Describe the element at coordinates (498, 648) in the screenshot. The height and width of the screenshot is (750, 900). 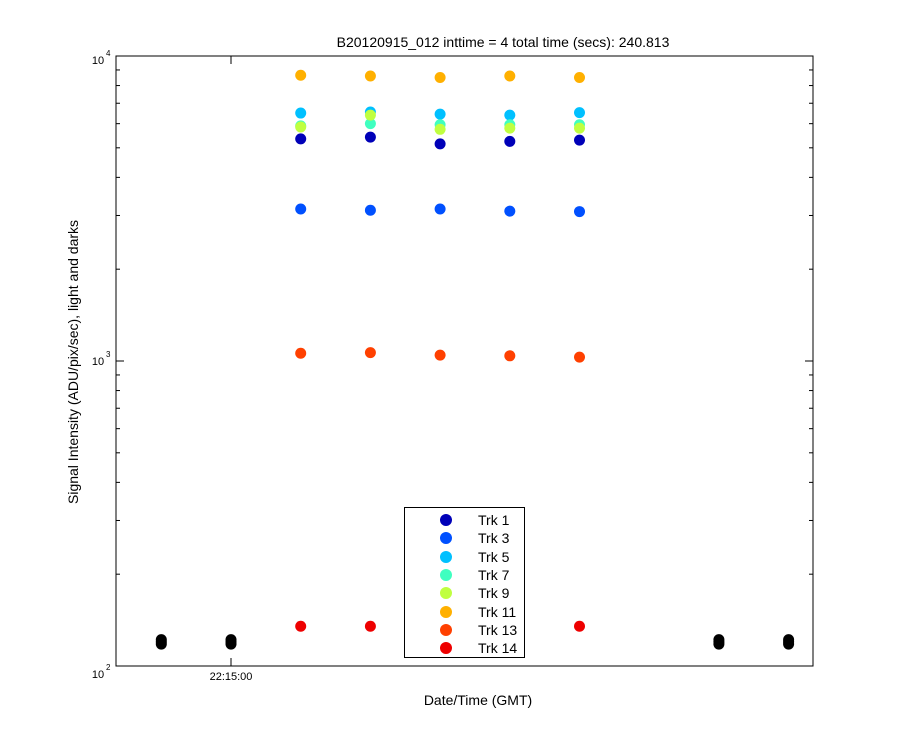
I see `legend-label: Trk 14` at that location.